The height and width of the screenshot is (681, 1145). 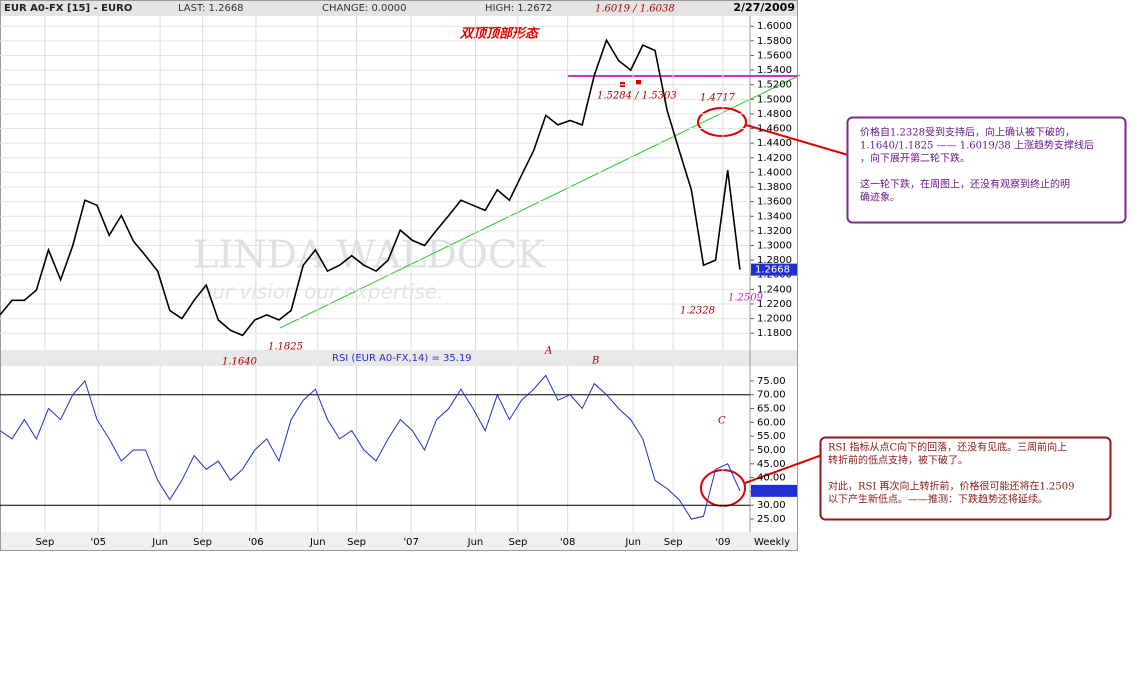 What do you see at coordinates (880, 197) in the screenshot?
I see `note-text: 确迹象。` at bounding box center [880, 197].